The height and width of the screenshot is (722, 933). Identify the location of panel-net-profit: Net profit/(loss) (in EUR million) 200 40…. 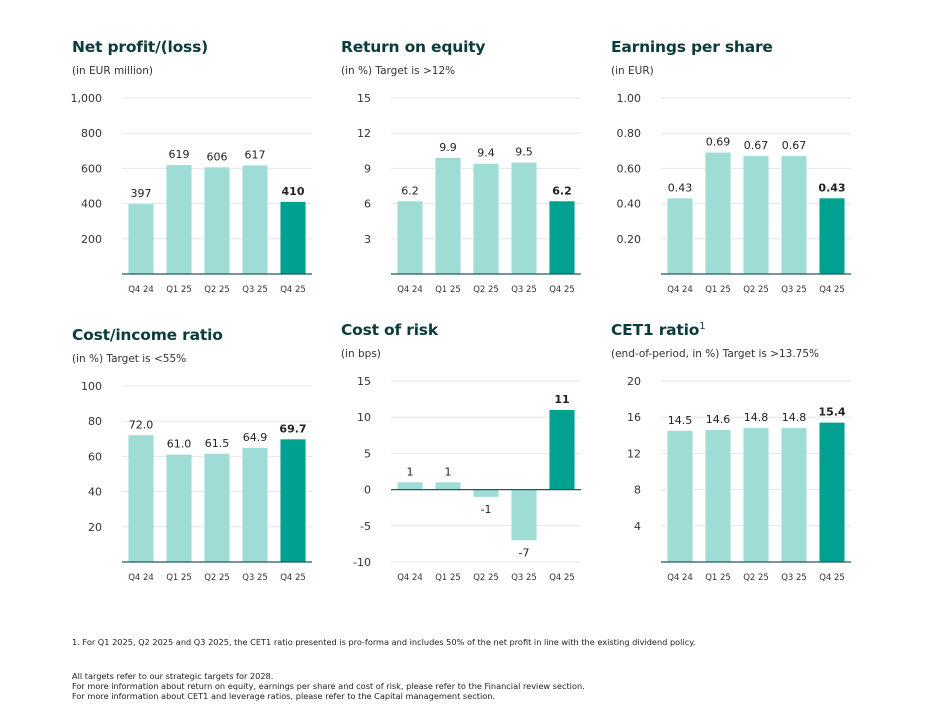
(196, 168).